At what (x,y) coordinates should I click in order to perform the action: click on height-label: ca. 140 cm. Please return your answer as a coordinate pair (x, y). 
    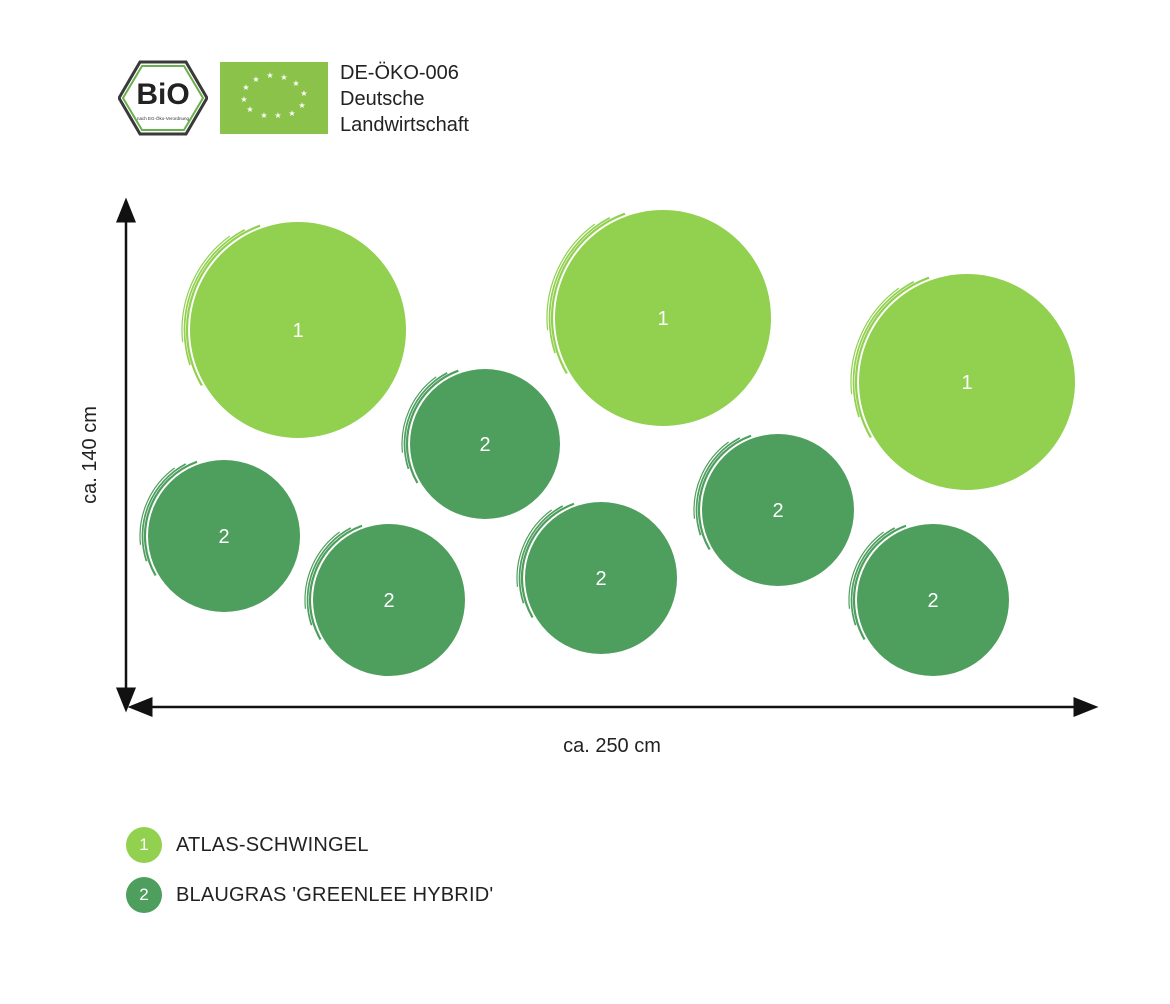
    Looking at the image, I should click on (90, 455).